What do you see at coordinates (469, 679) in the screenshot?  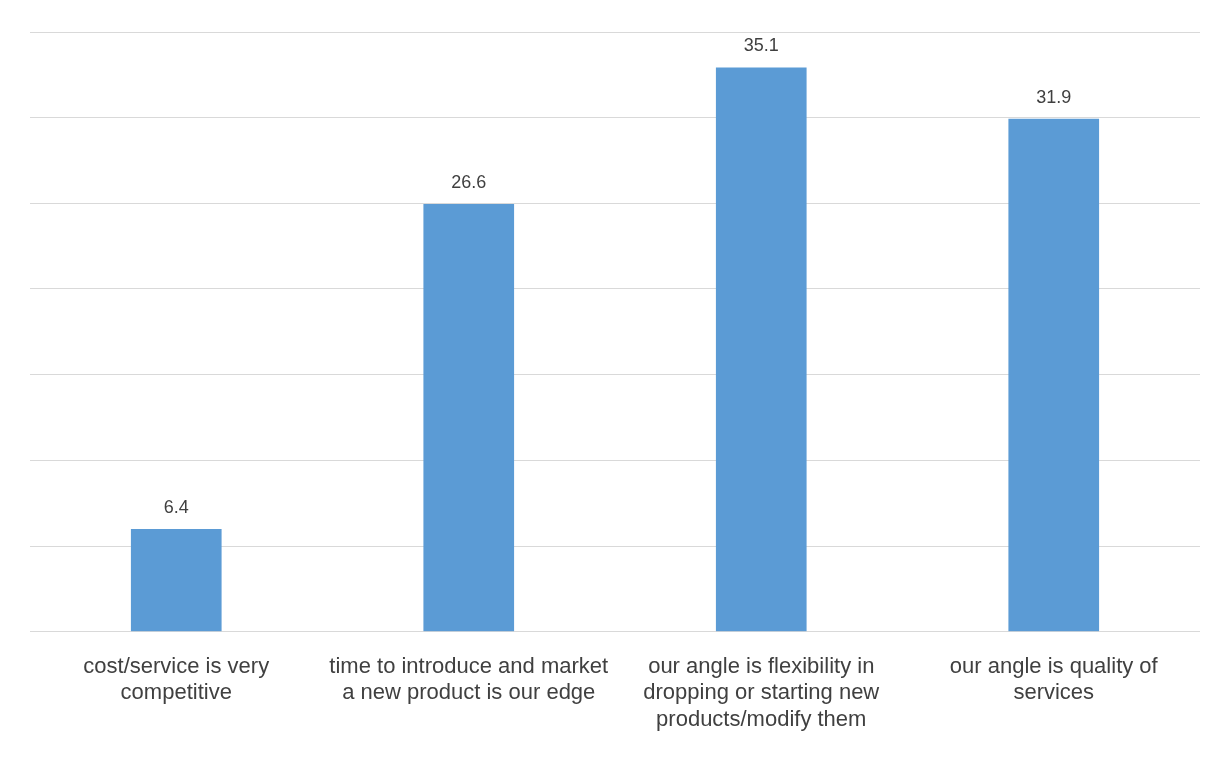 I see `x-tick-label: time to introduce and market a new product is our edge` at bounding box center [469, 679].